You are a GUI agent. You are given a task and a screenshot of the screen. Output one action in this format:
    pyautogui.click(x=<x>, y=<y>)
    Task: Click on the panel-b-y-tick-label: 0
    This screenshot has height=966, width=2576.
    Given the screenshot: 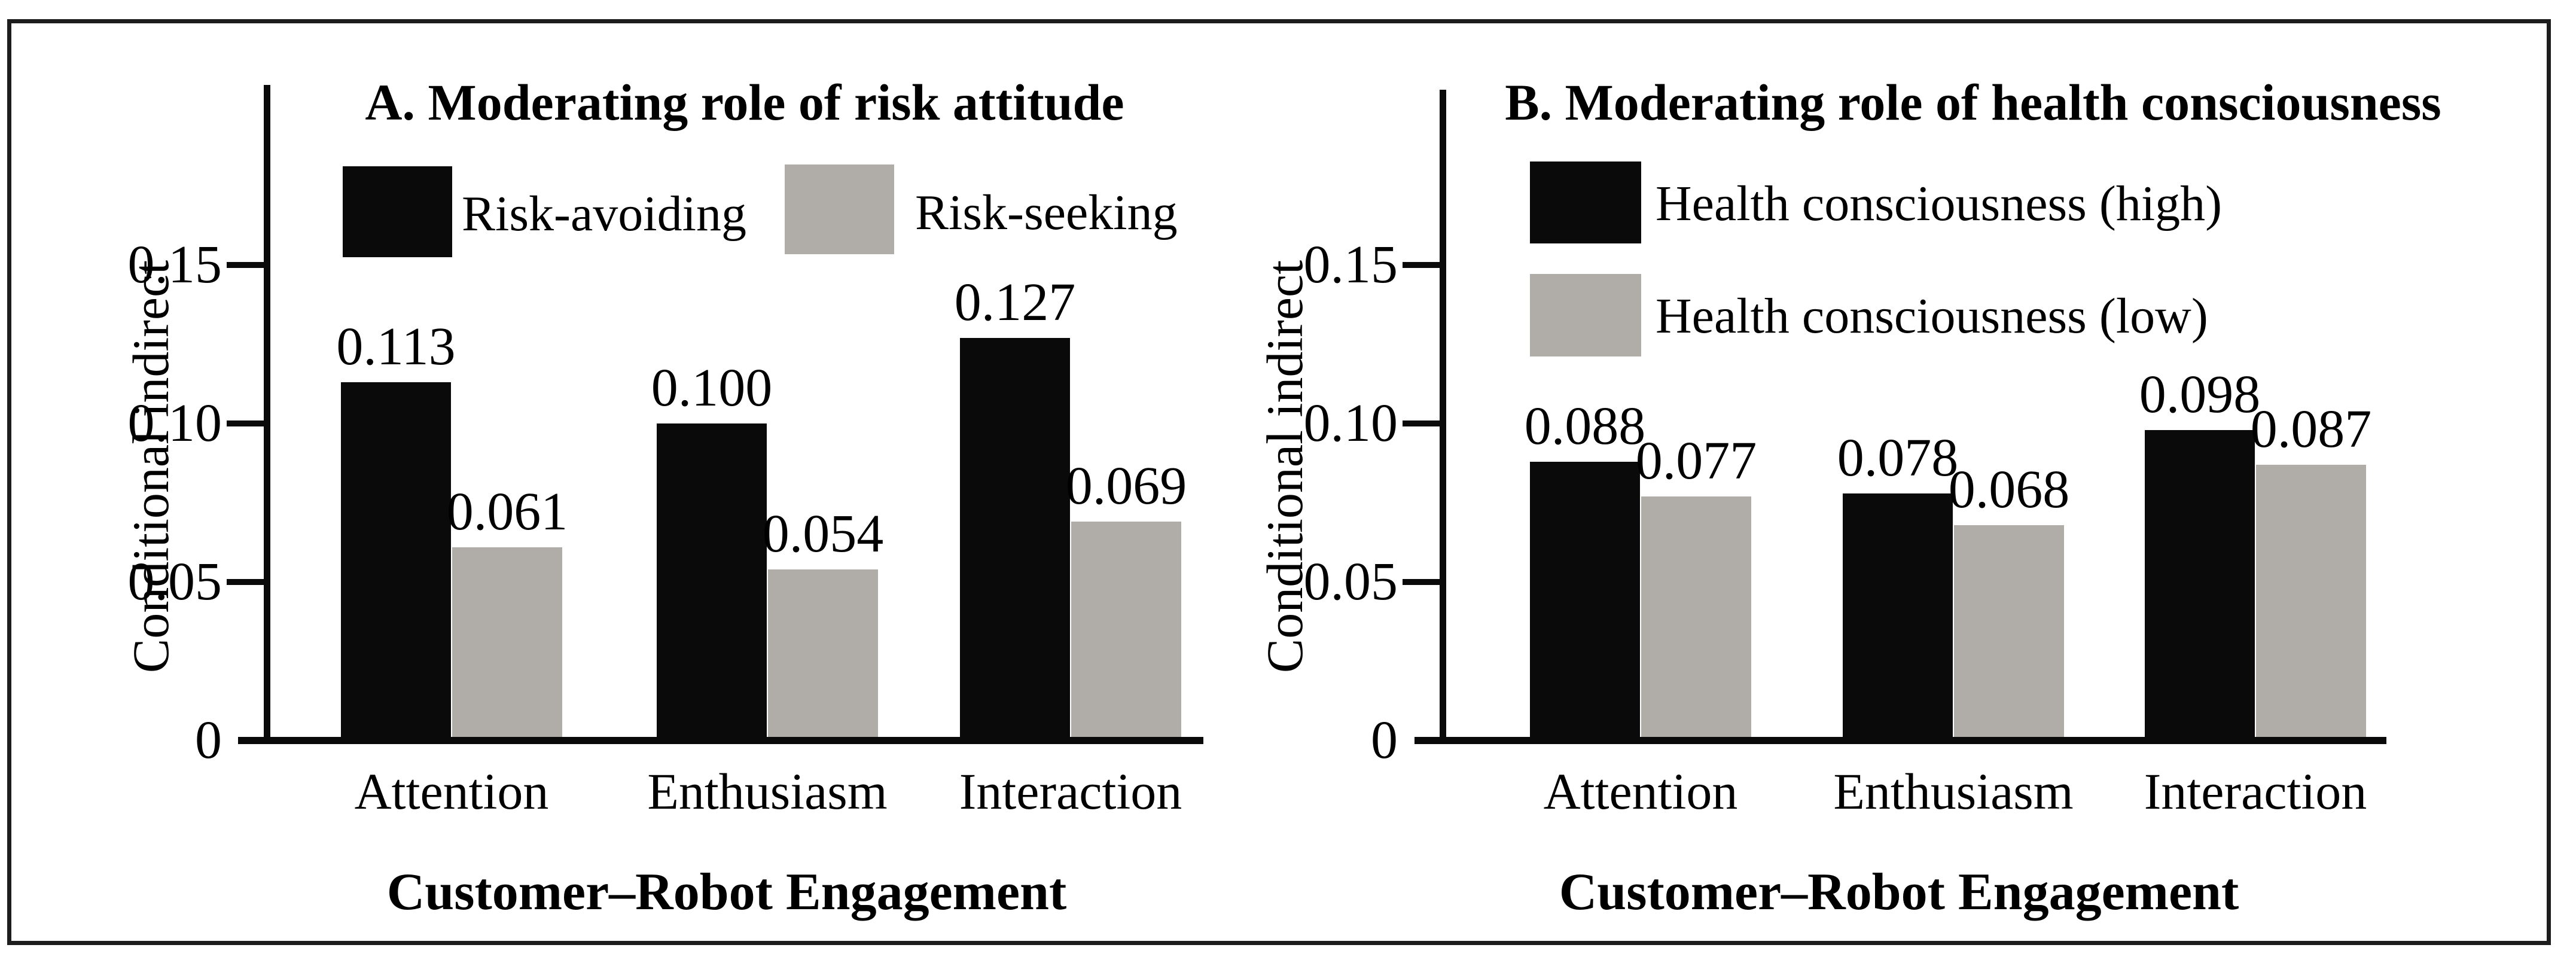 What is the action you would take?
    pyautogui.click(x=1384, y=740)
    